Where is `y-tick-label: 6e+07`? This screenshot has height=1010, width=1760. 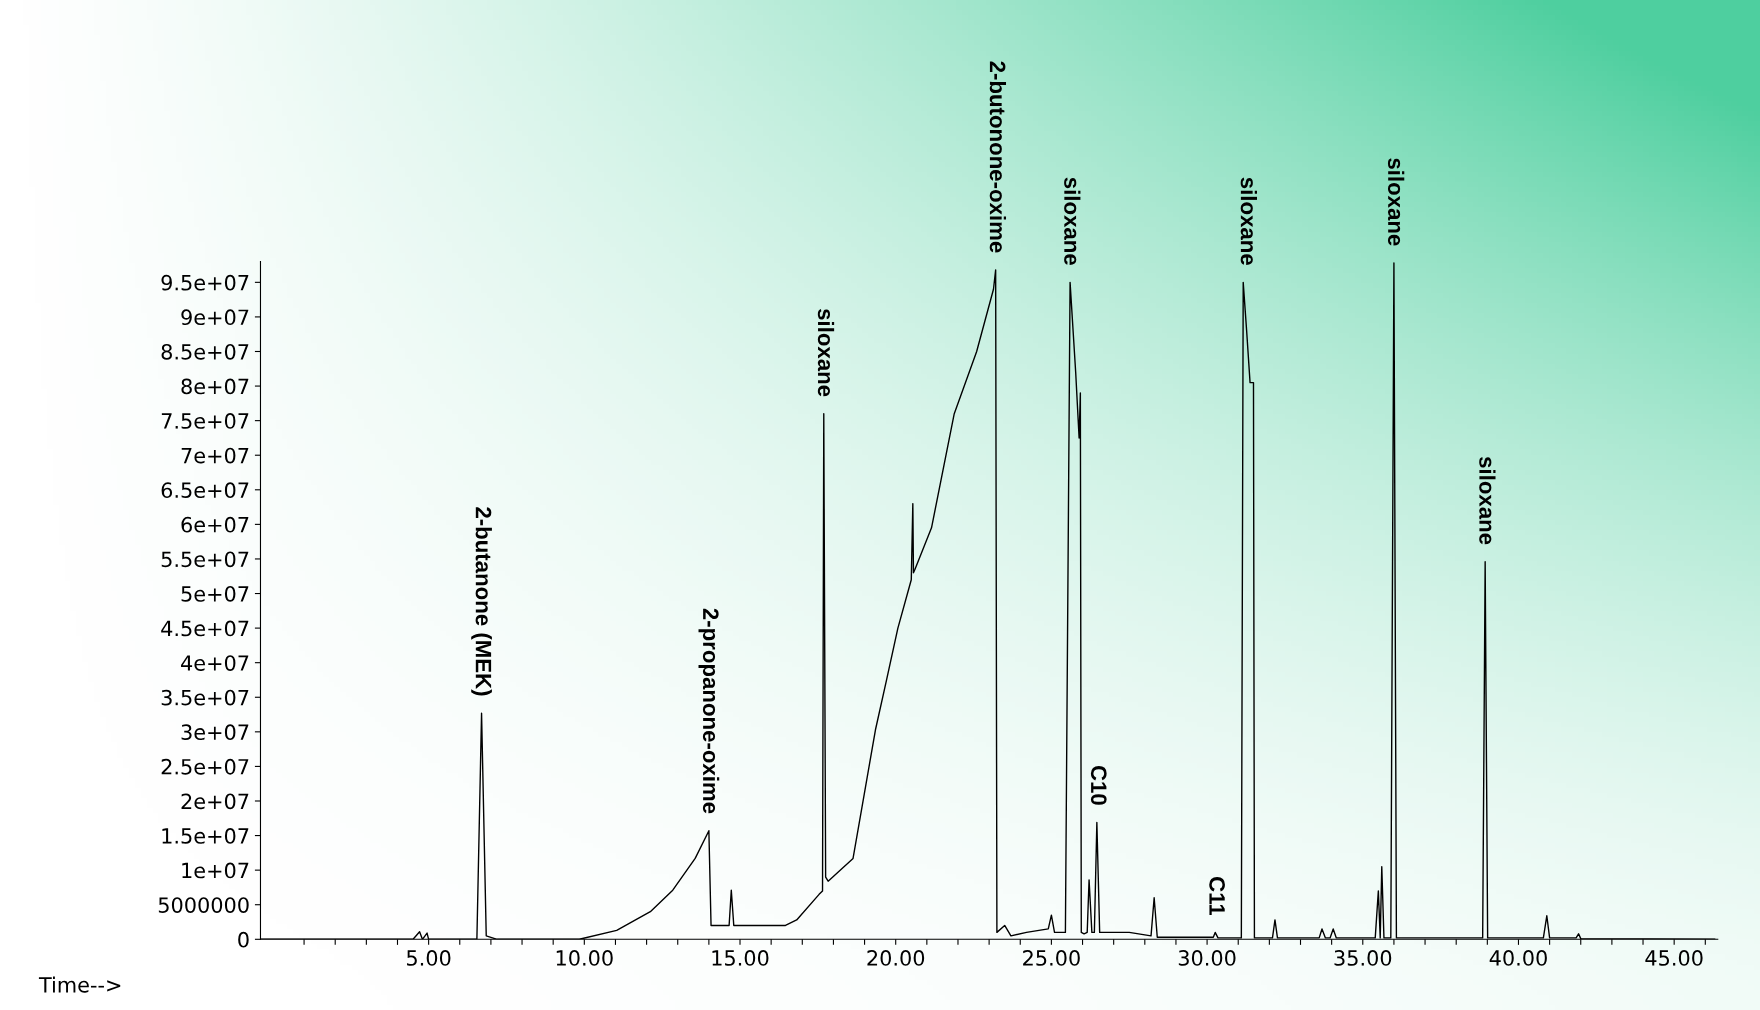 y-tick-label: 6e+07 is located at coordinates (215, 524).